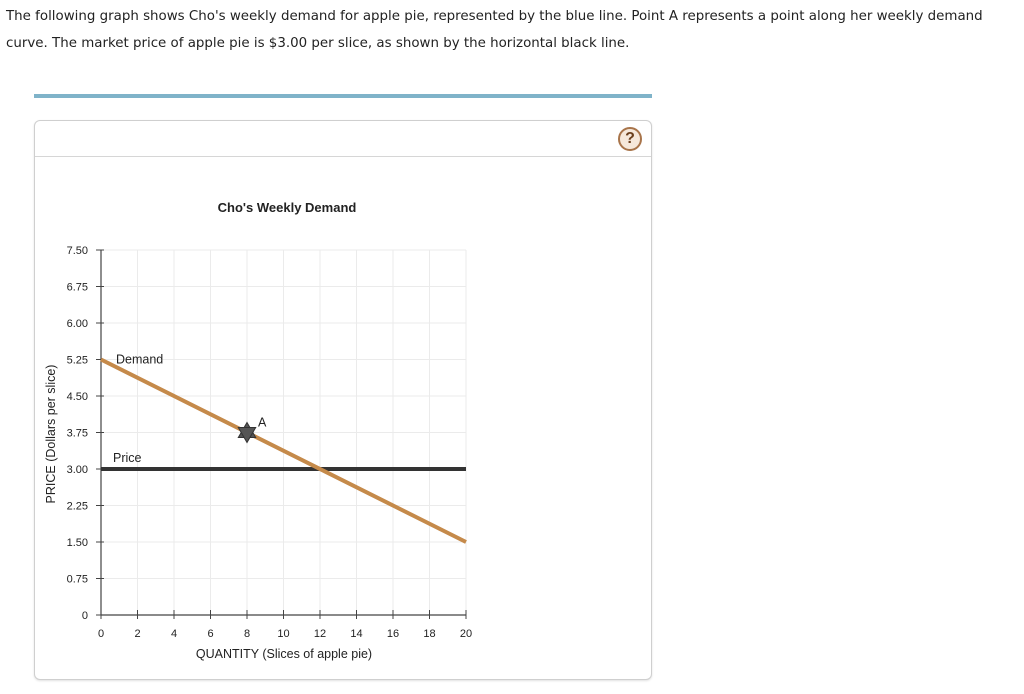 This screenshot has height=694, width=1024. I want to click on x-tick-label: 16, so click(393, 634).